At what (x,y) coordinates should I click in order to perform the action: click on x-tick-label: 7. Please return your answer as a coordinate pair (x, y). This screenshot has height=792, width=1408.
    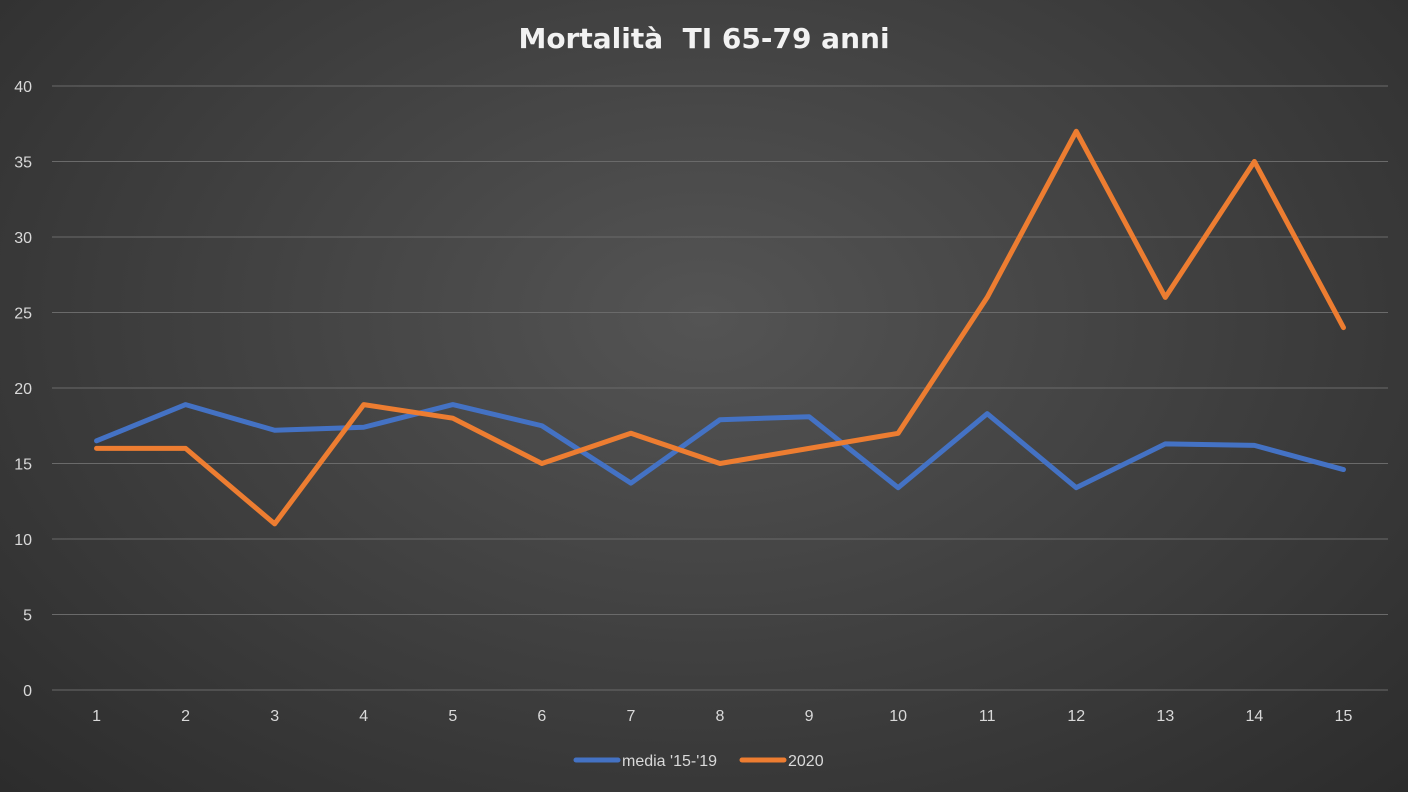
    Looking at the image, I should click on (630, 716).